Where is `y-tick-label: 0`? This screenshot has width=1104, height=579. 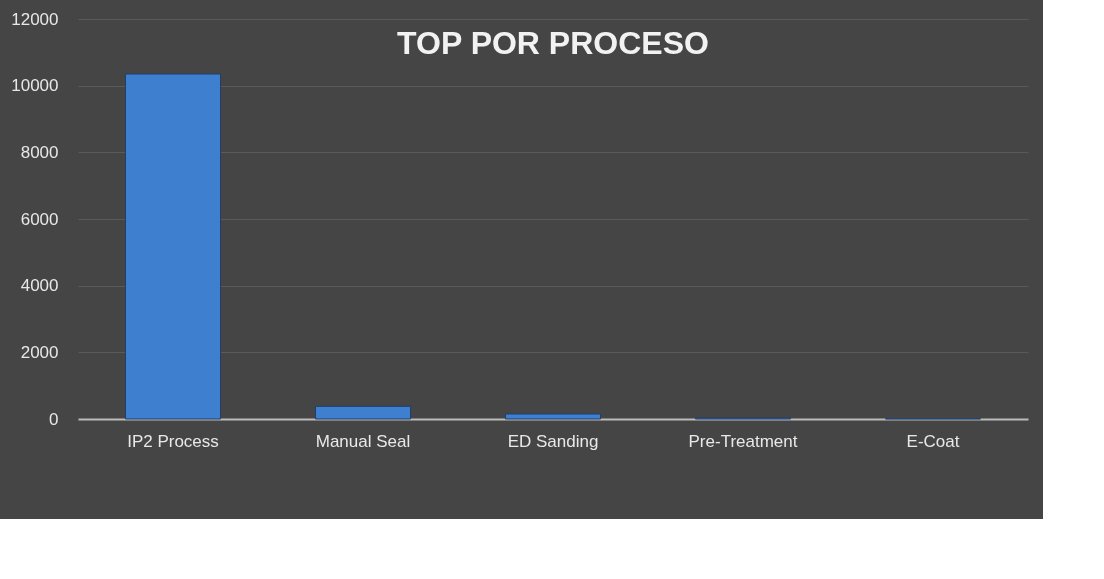
y-tick-label: 0 is located at coordinates (54, 419).